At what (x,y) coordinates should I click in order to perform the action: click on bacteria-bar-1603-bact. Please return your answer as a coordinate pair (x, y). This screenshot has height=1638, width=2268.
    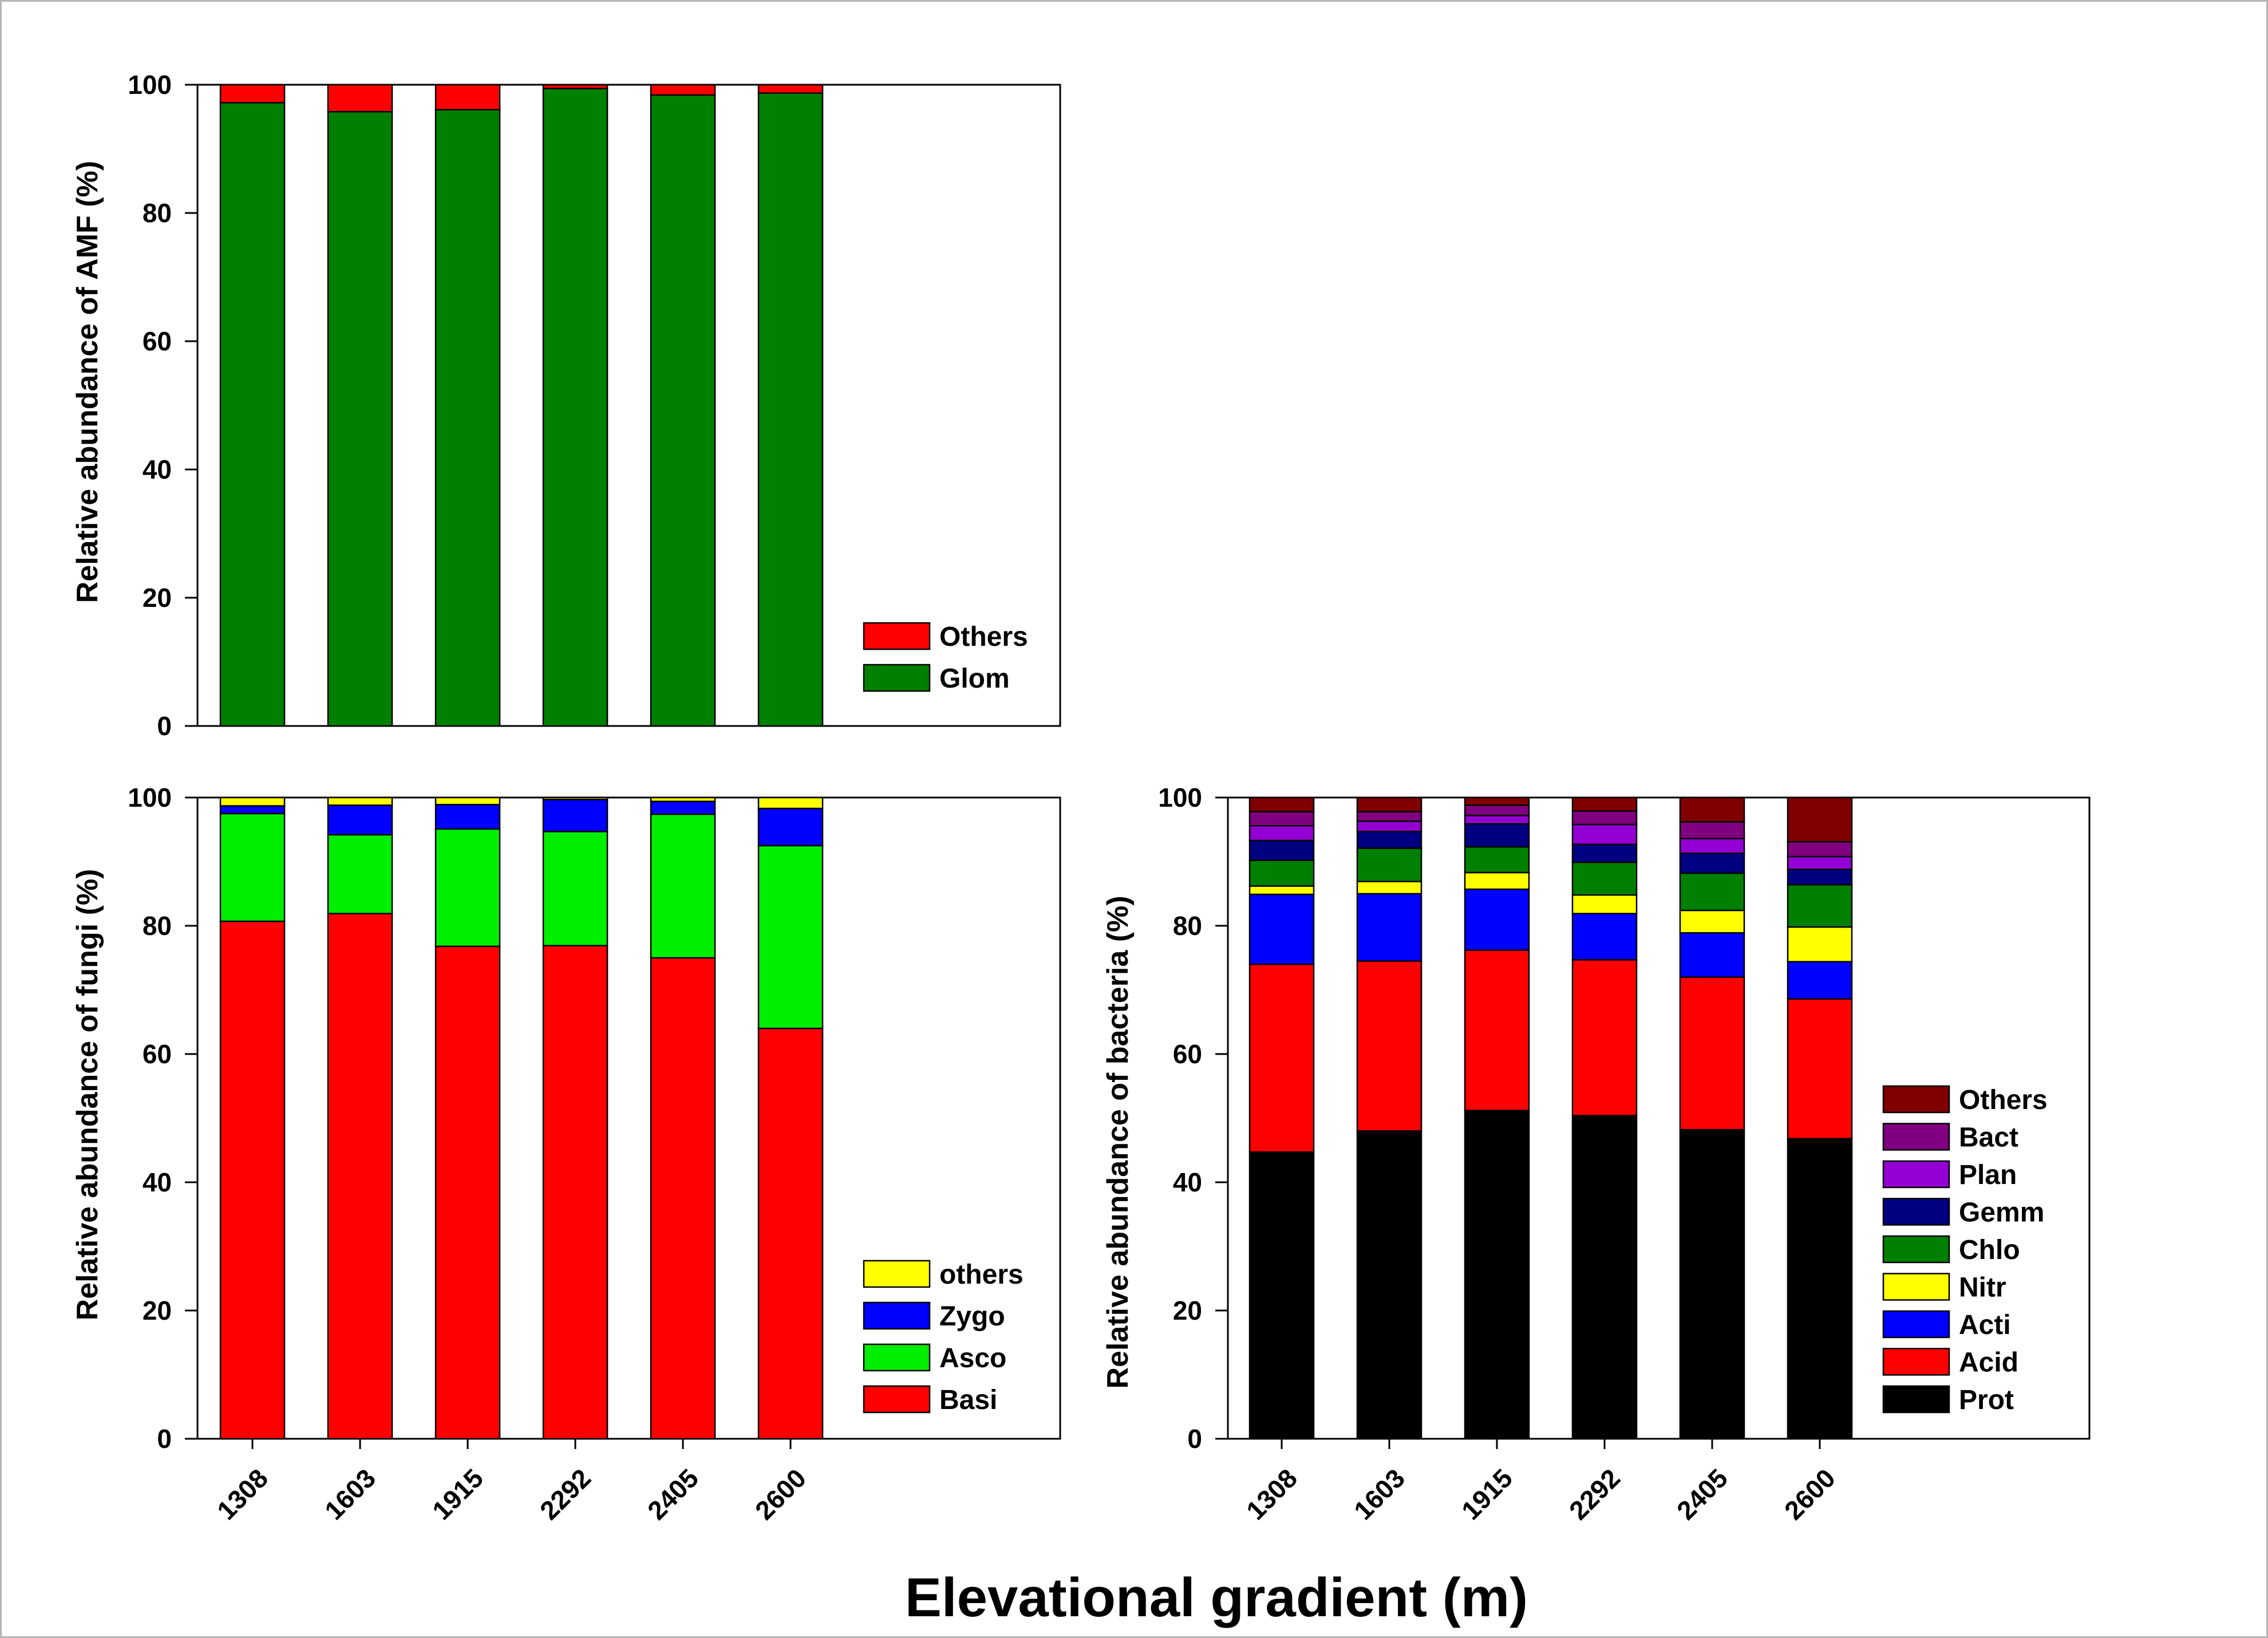
    Looking at the image, I should click on (1389, 816).